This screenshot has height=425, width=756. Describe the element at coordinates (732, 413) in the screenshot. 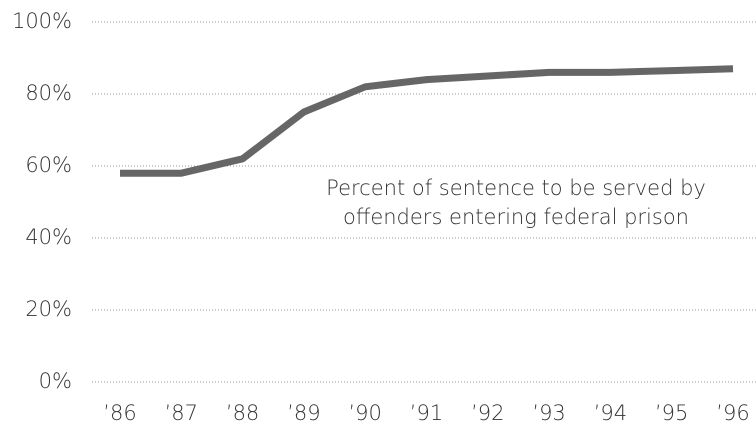

I see `x-tick-label: ’96` at that location.